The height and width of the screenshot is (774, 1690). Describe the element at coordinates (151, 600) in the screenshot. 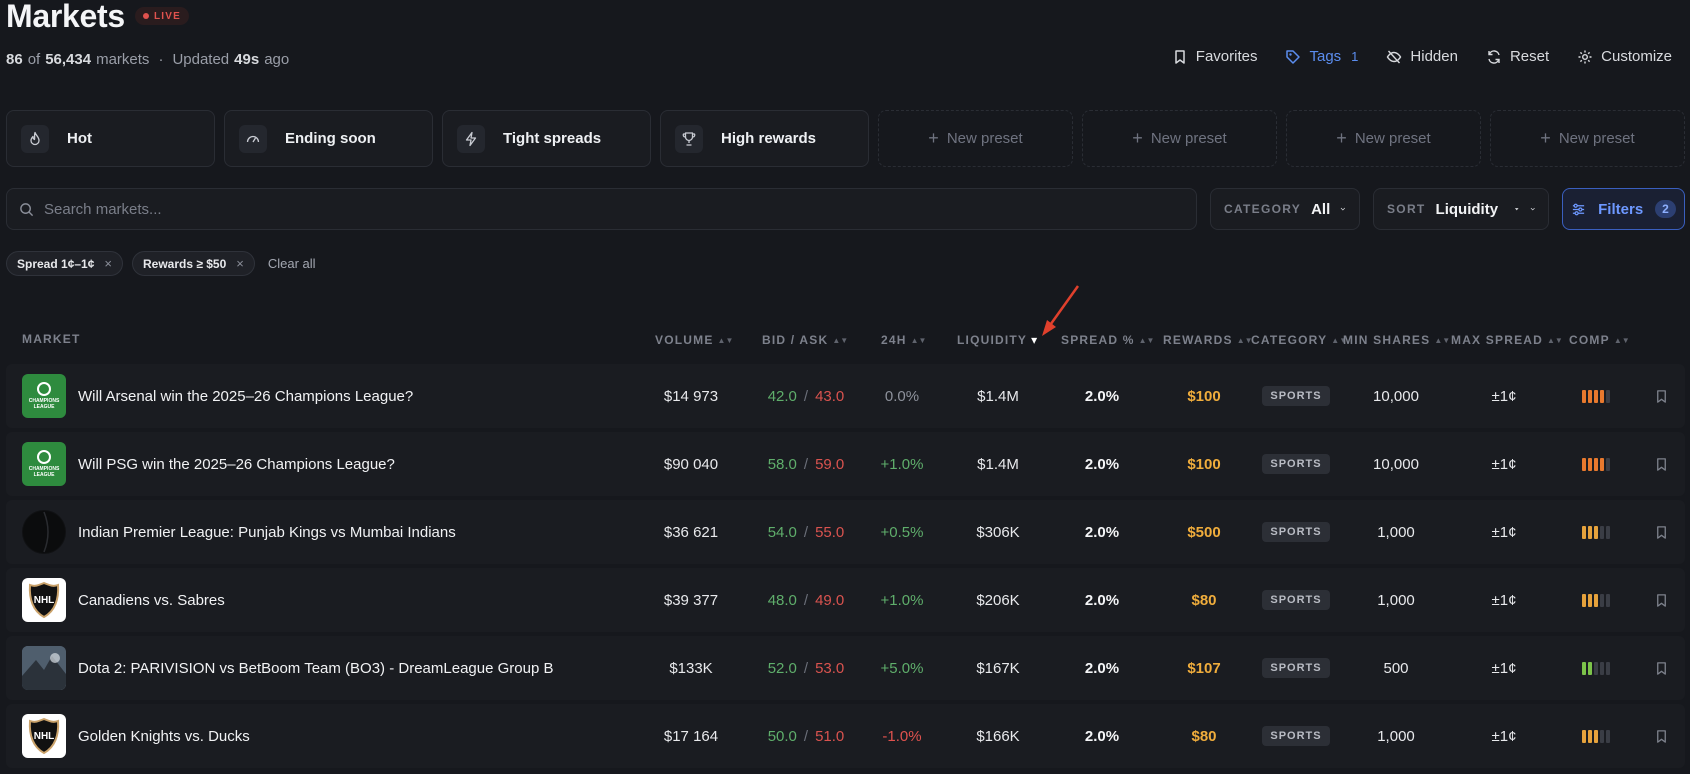

I see `market-name: Canadiens vs. Sabres` at that location.